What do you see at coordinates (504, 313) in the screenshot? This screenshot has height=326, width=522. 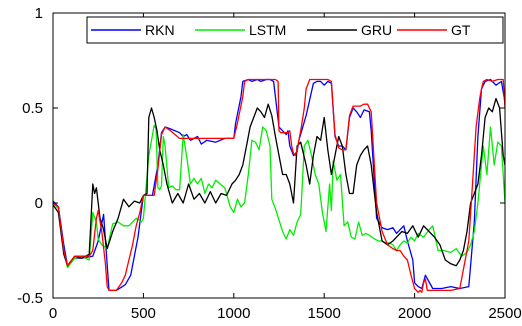 I see `x-tick-label: 2500` at bounding box center [504, 313].